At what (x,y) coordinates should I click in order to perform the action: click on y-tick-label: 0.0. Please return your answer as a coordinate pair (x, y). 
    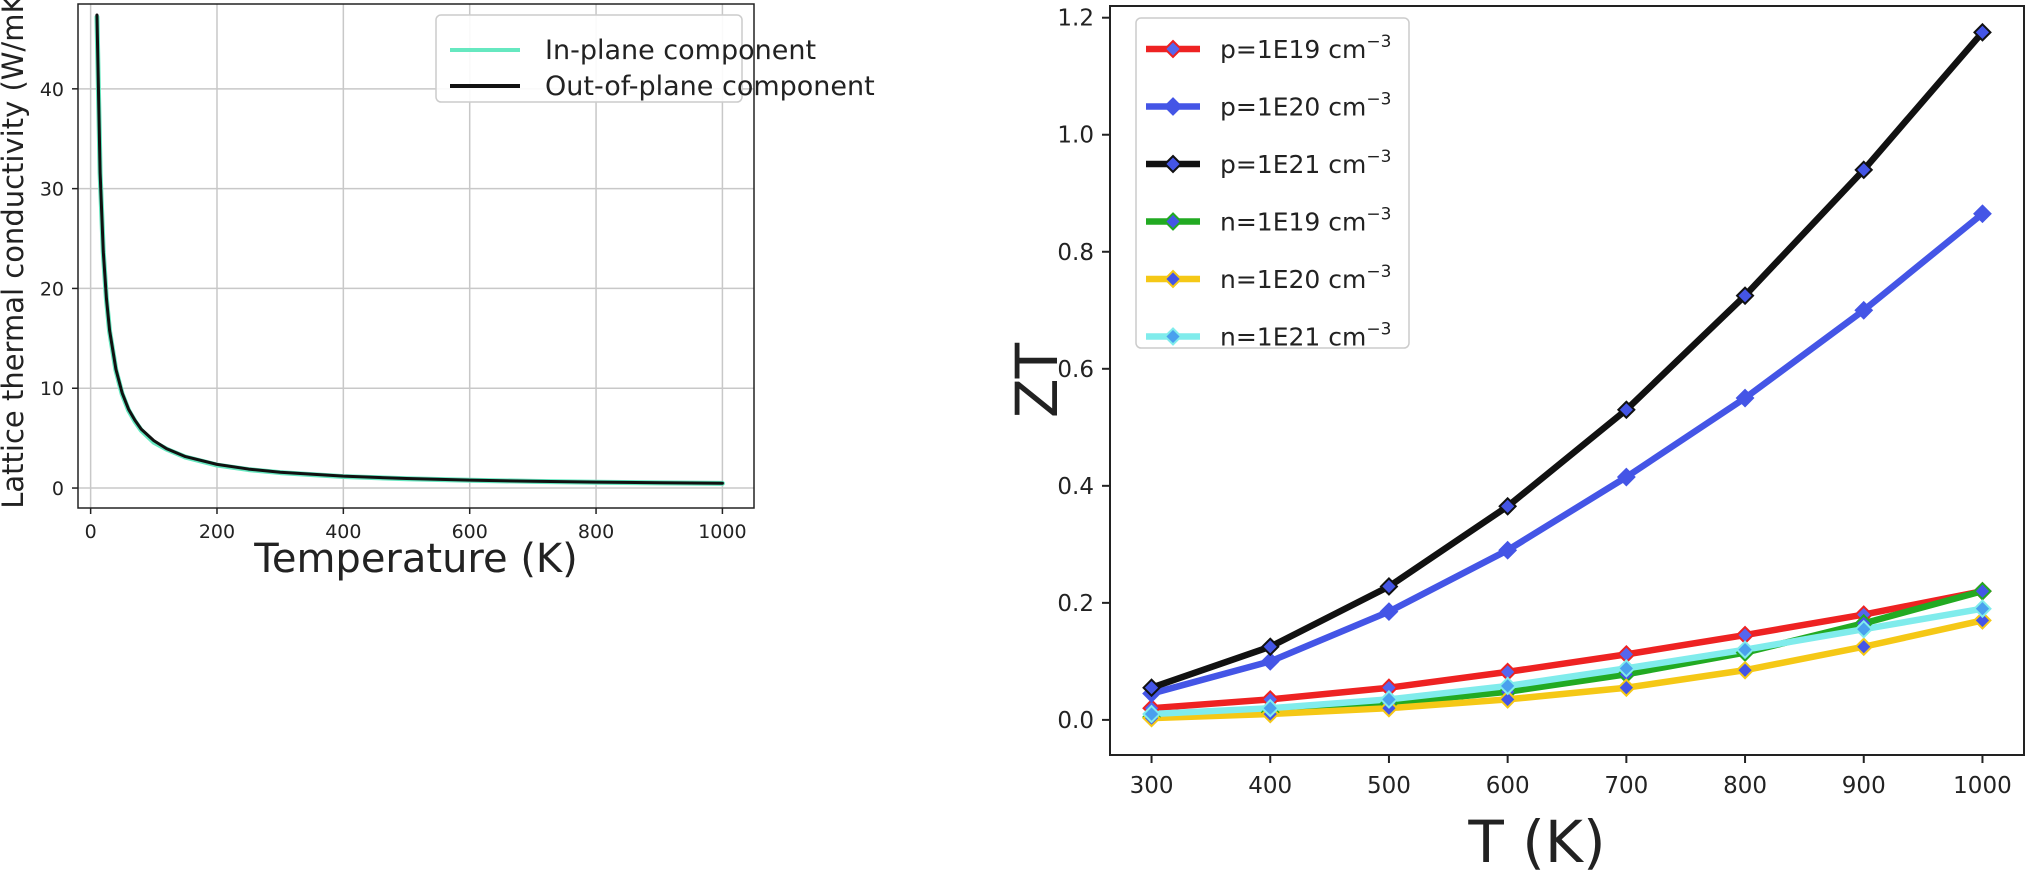
    Looking at the image, I should click on (1075, 721).